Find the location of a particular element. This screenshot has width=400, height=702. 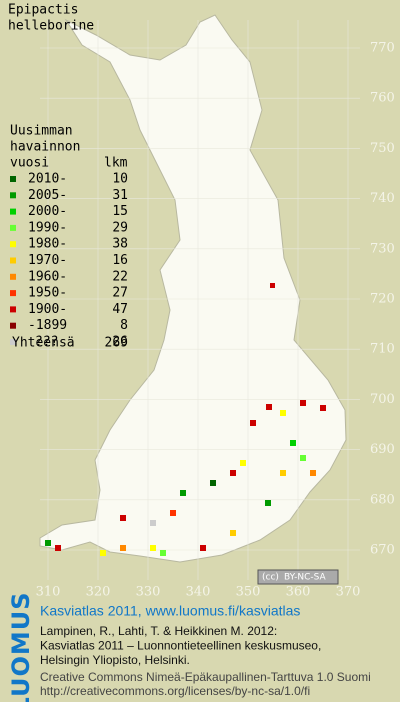

legend-count: 15 is located at coordinates (120, 211).